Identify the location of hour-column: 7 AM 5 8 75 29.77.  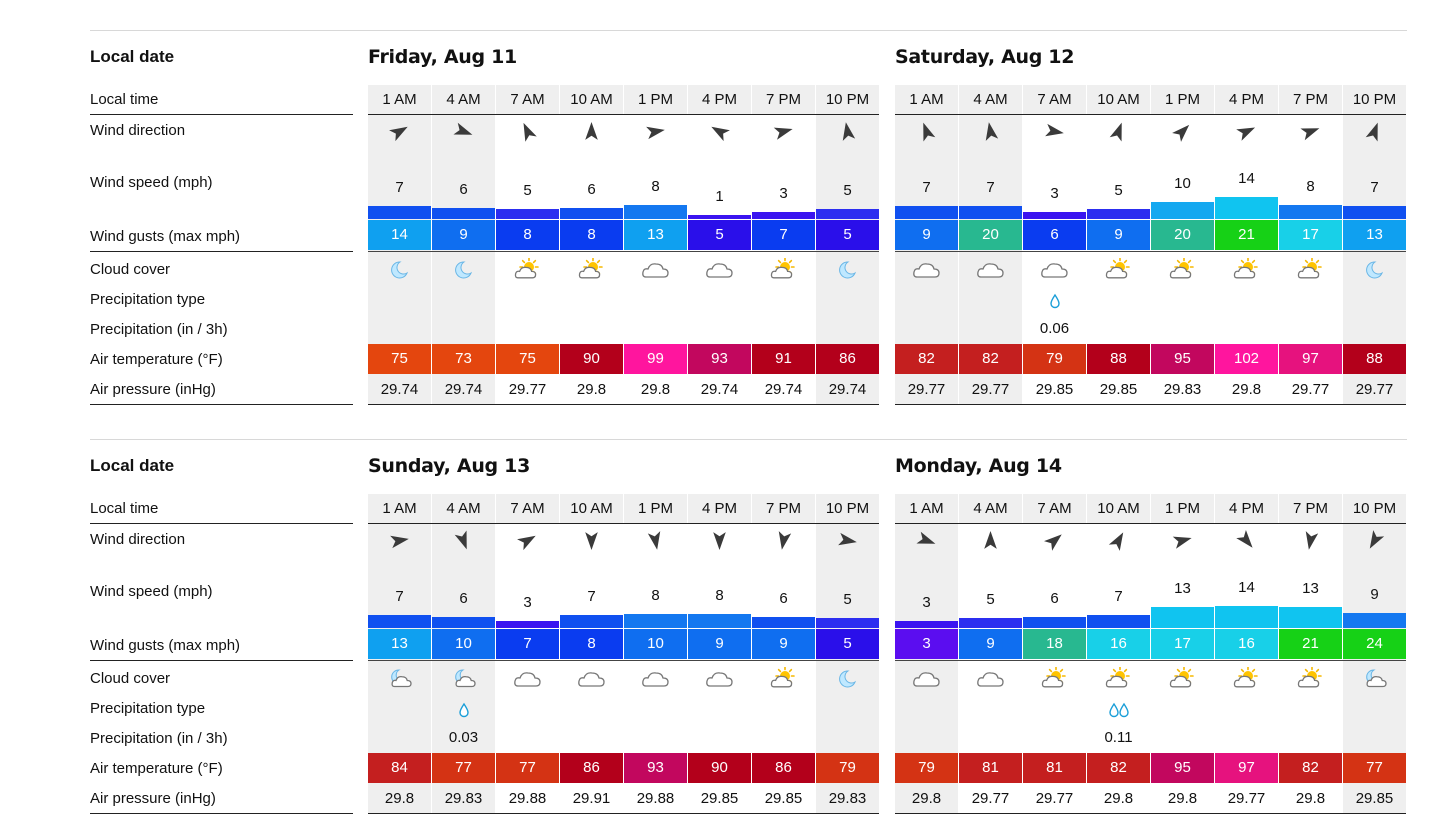
(527, 217).